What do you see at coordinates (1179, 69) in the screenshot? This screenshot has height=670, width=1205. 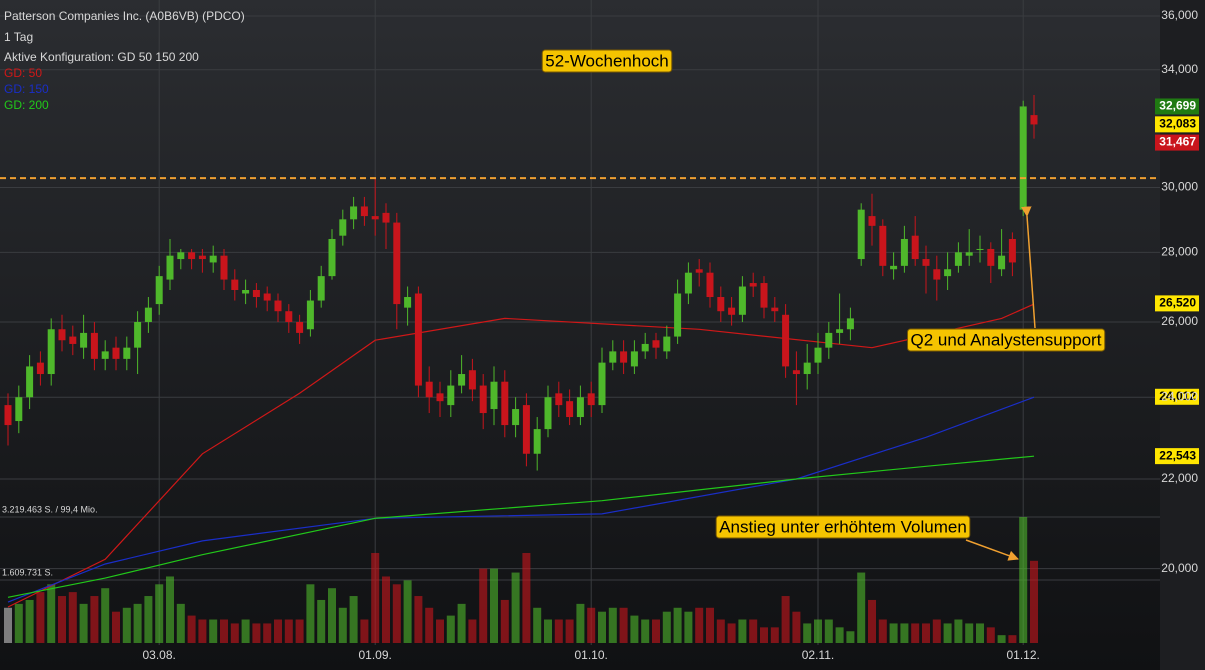 I see `y-tick-label: 34,000` at bounding box center [1179, 69].